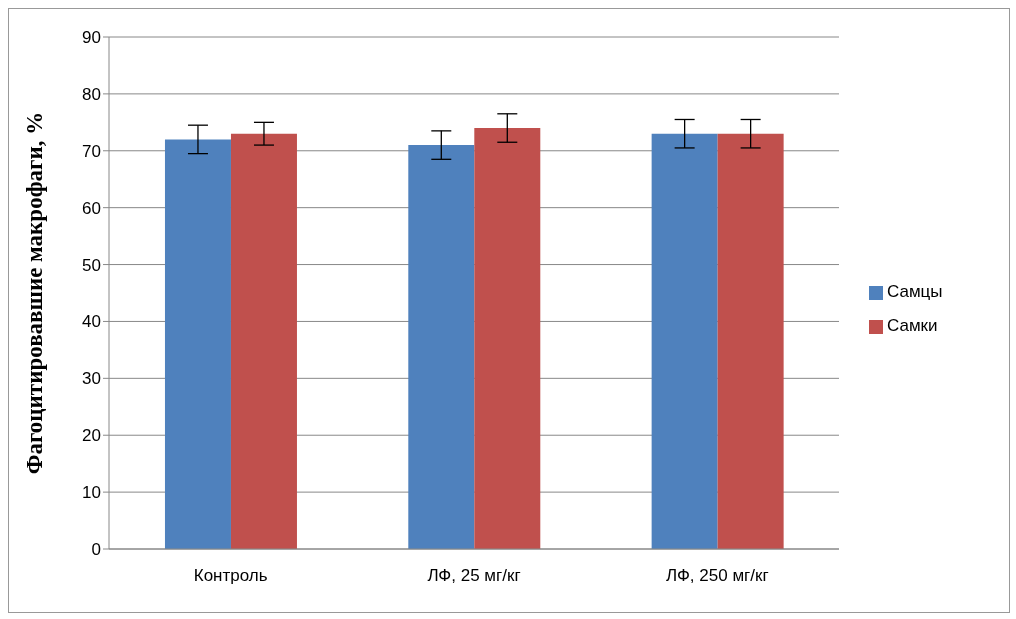 The height and width of the screenshot is (619, 1016). I want to click on y-tick-label: 60, so click(91, 208).